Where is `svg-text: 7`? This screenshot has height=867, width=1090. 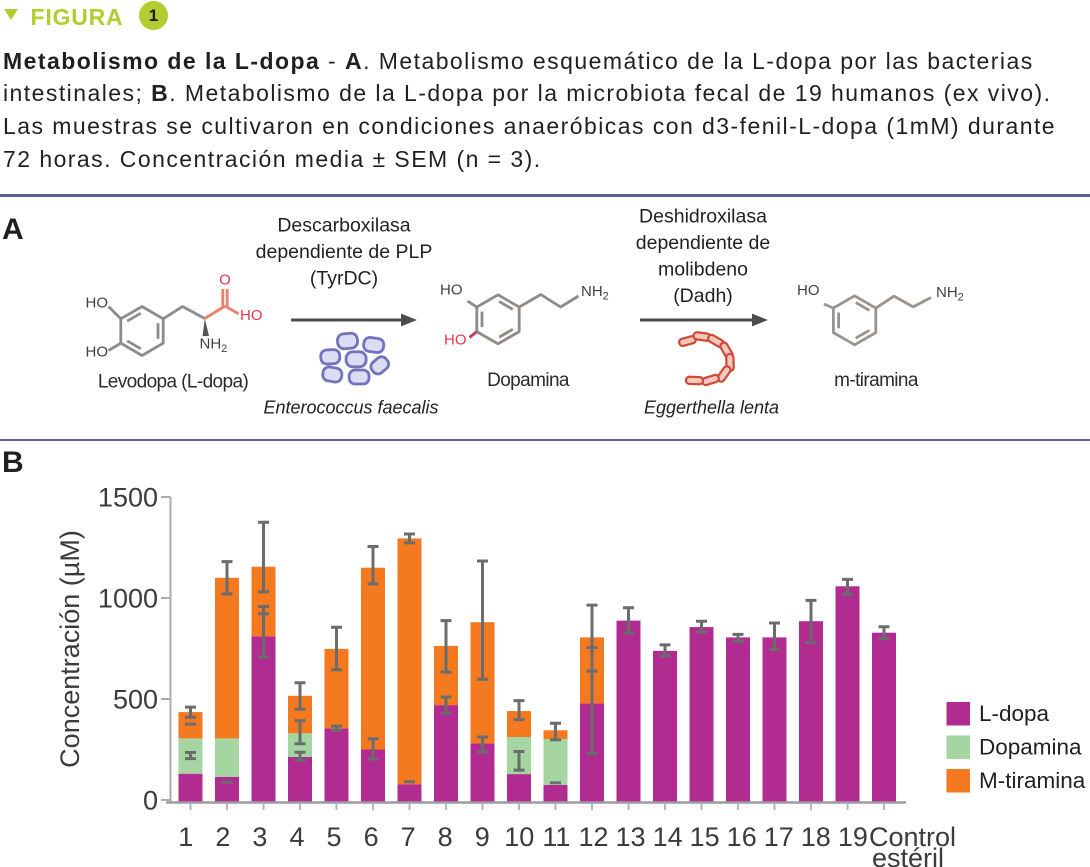 svg-text: 7 is located at coordinates (408, 837).